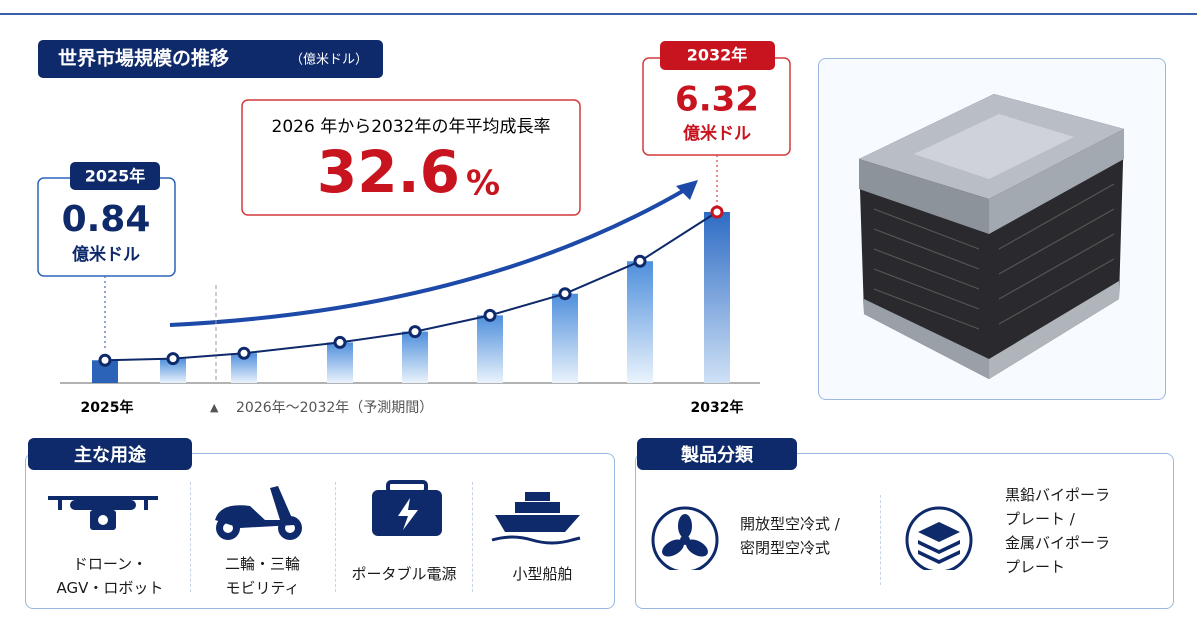 The height and width of the screenshot is (623, 1197). I want to click on uses-item: ポータブル電源, so click(404, 574).